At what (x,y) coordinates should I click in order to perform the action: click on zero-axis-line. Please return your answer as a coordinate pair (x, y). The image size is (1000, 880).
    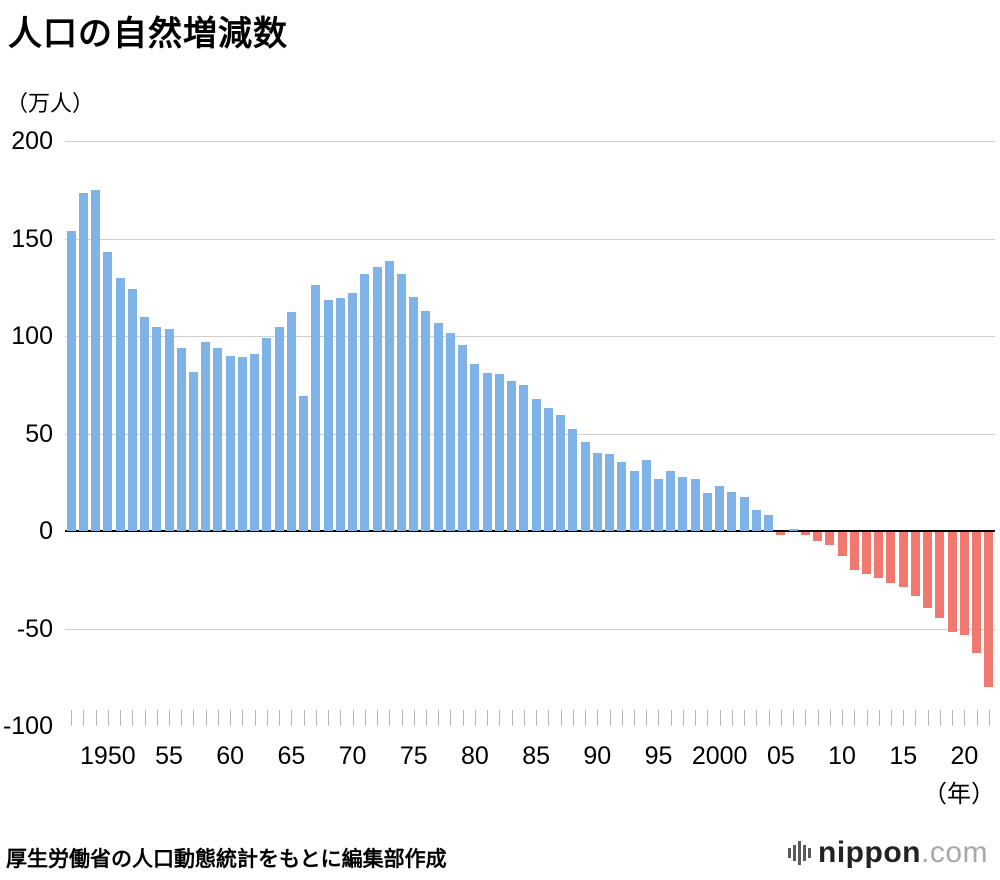
    Looking at the image, I should click on (530, 531).